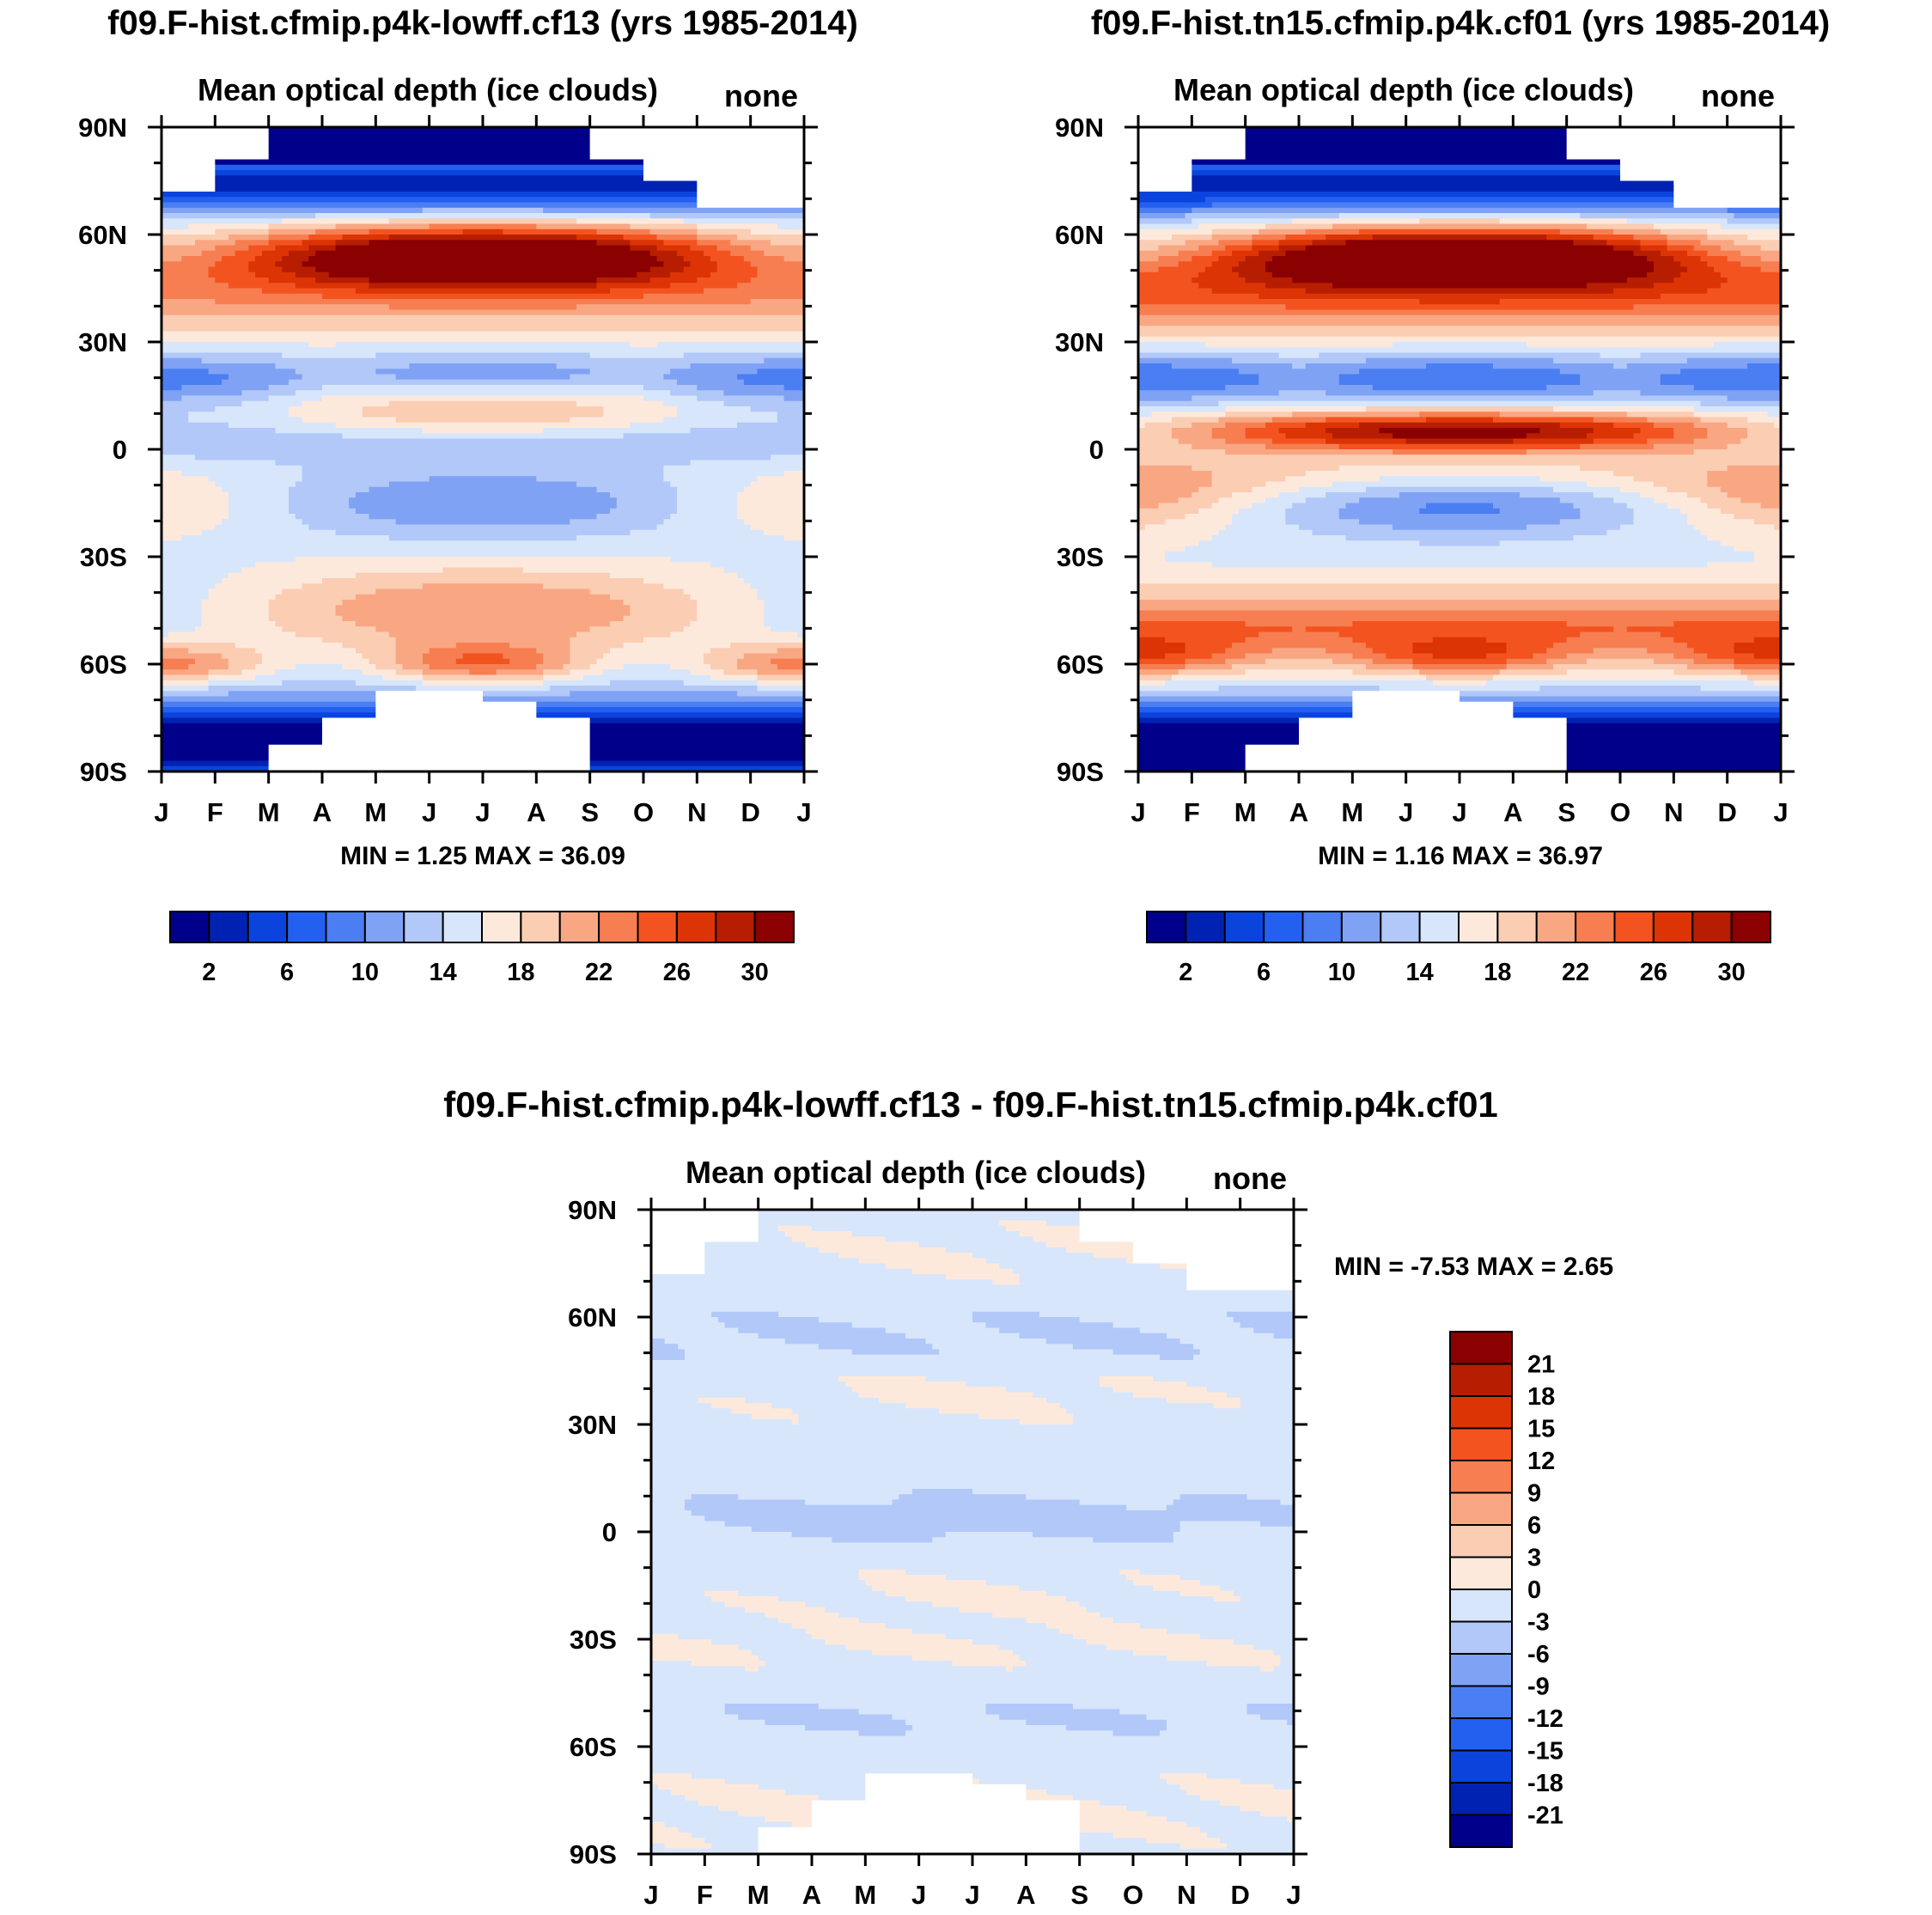 The image size is (1932, 1915). I want to click on x-tick-label: A, so click(811, 1895).